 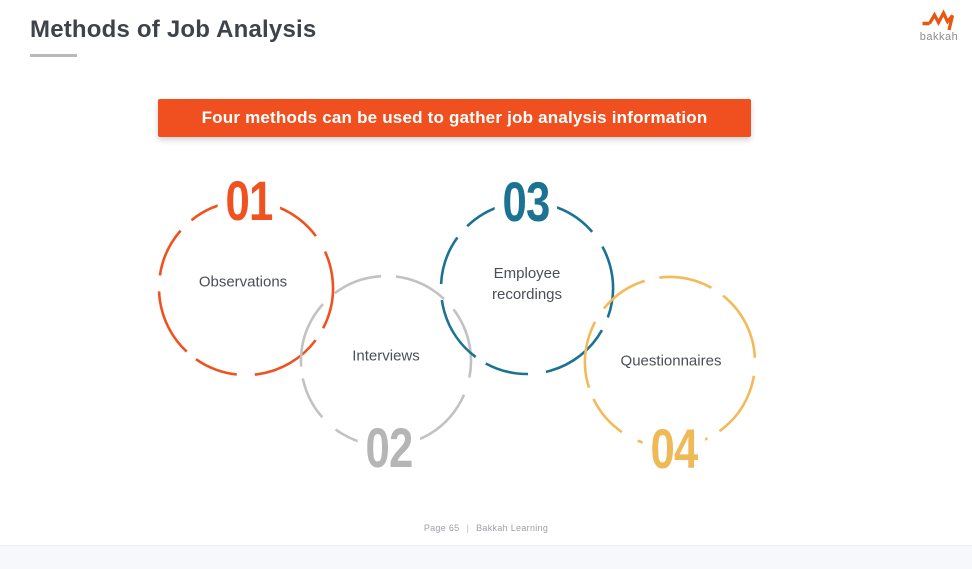 I want to click on title-underline-decoration, so click(x=53, y=55).